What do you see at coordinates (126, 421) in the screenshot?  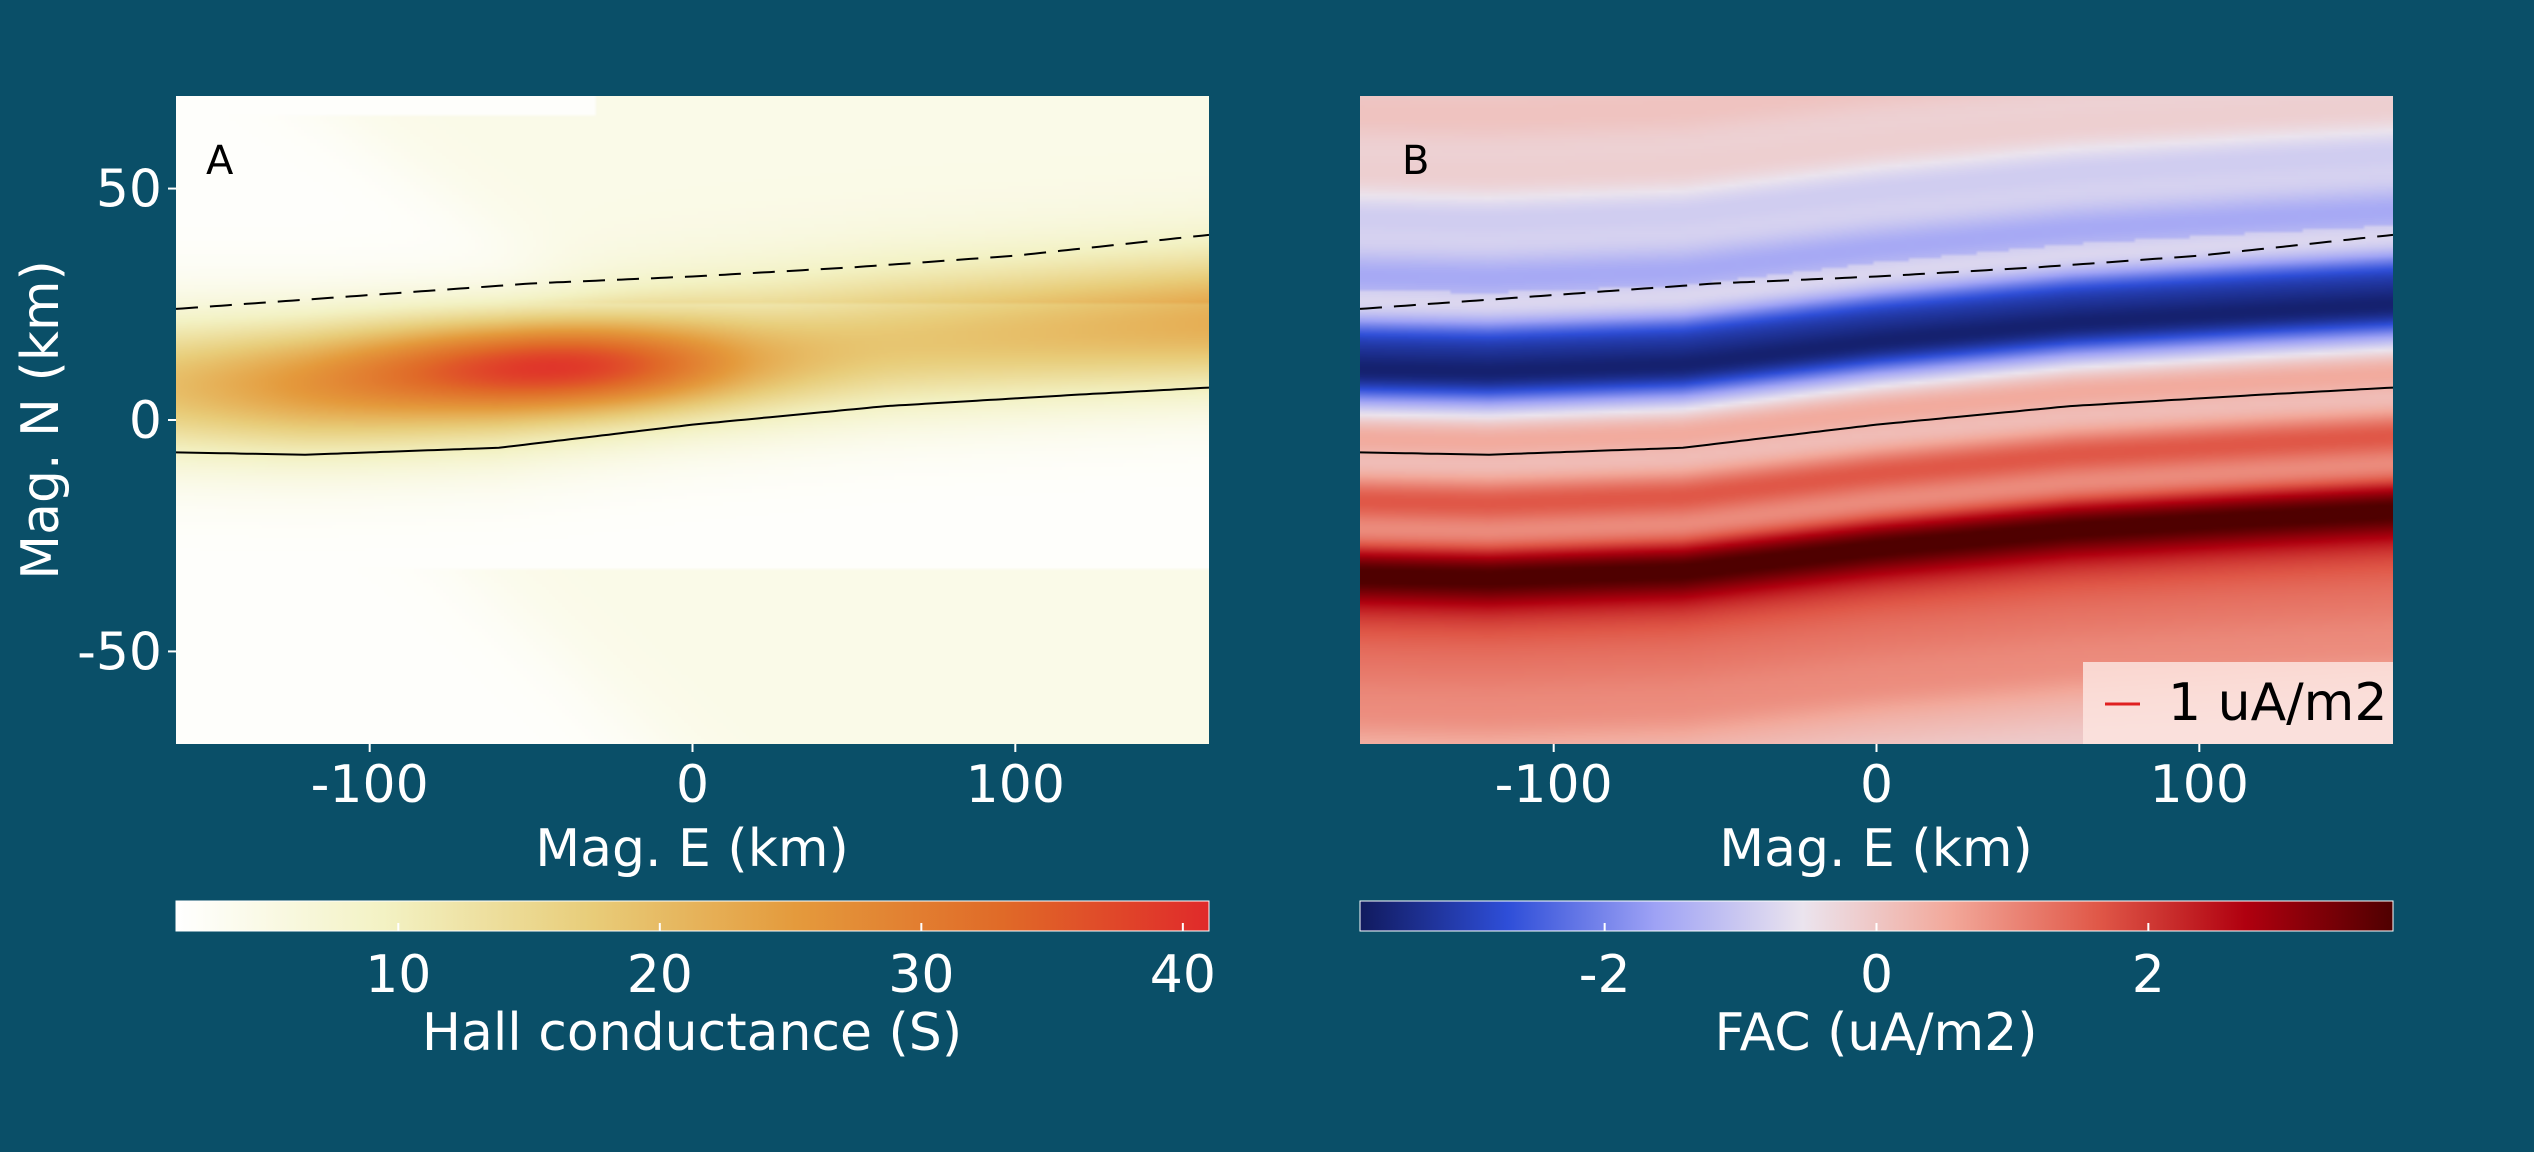 I see `panel-a-y-ticks: 50 0 -50` at bounding box center [126, 421].